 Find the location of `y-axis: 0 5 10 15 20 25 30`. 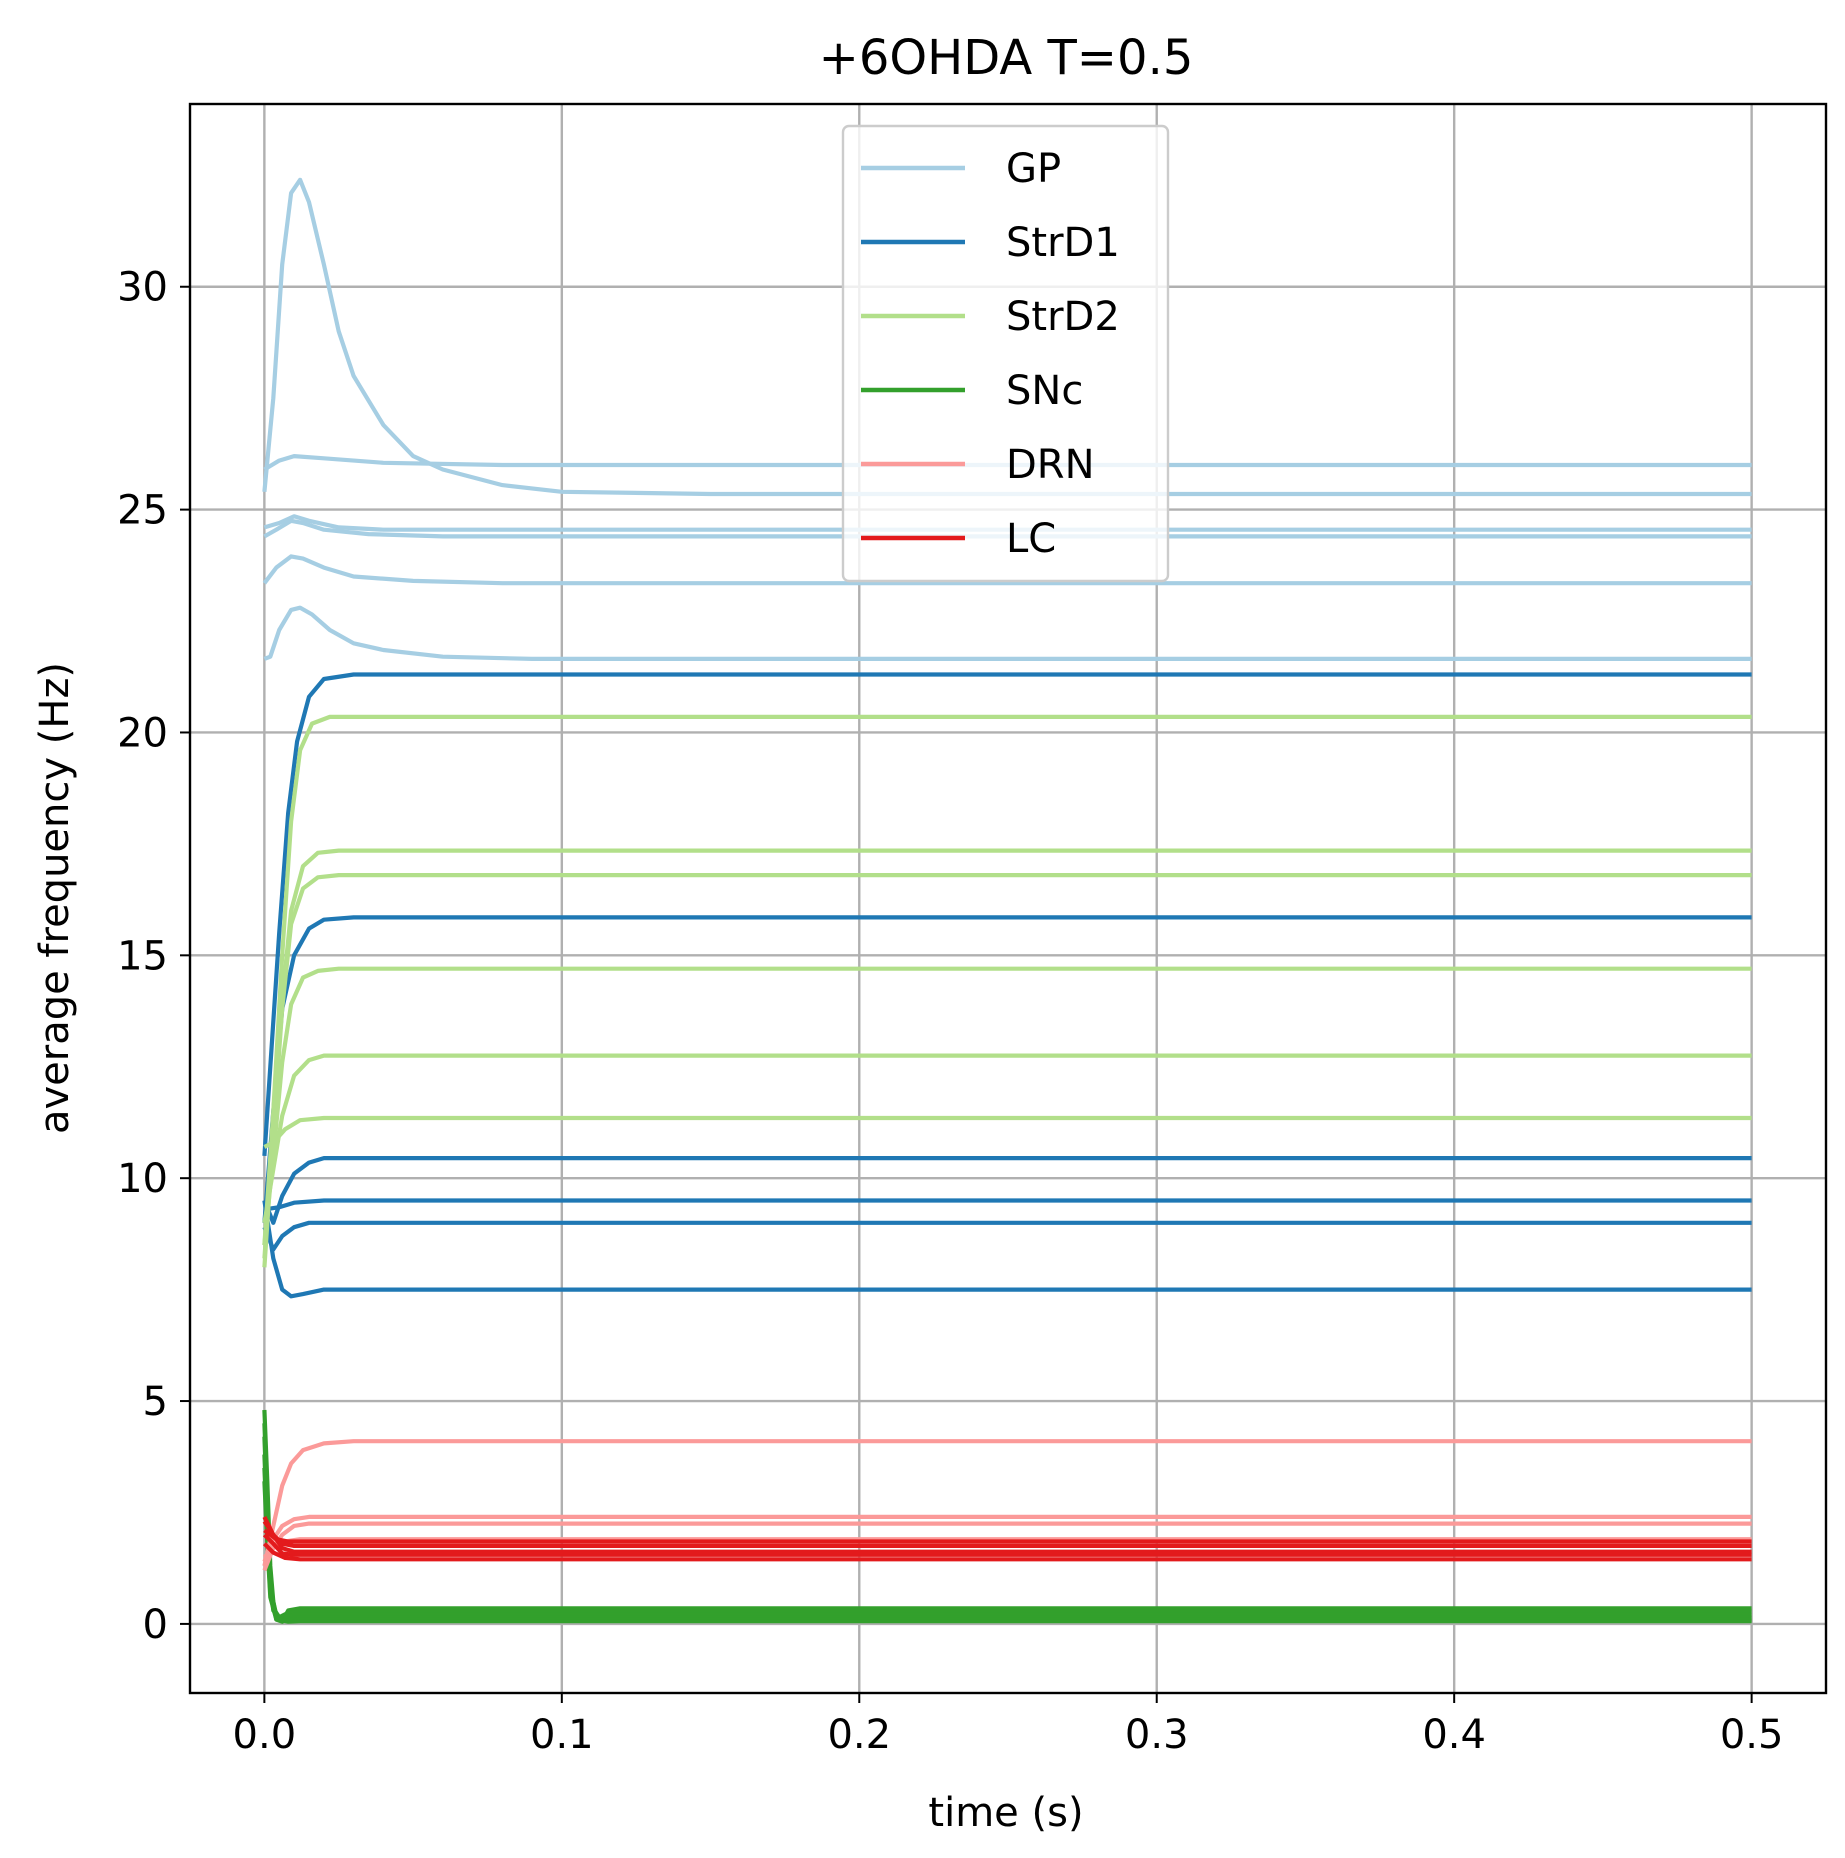

y-axis: 0 5 10 15 20 25 30 is located at coordinates (153, 956).